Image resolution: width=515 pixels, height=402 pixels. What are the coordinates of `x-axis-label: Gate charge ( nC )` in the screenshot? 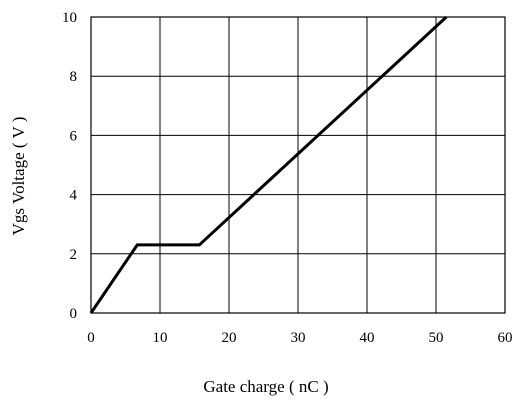 It's located at (265, 386).